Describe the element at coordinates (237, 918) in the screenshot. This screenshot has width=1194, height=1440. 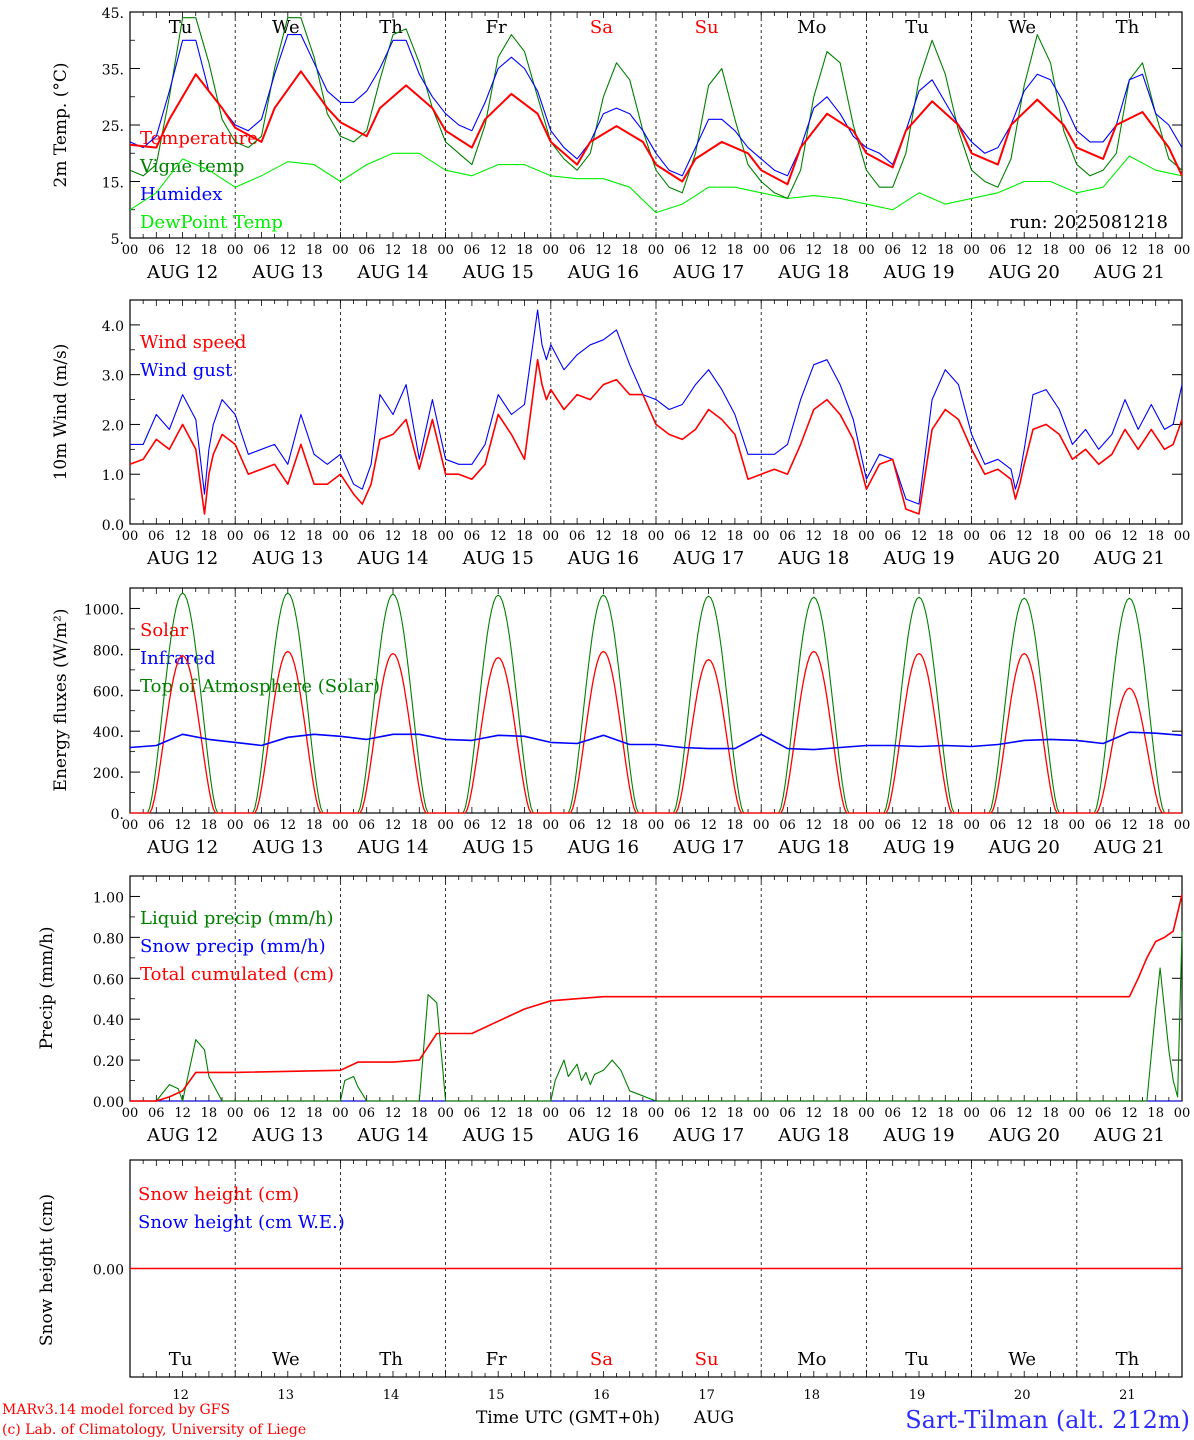
I see `legend-liquid-precip: Liquid precip (mm/h)` at that location.